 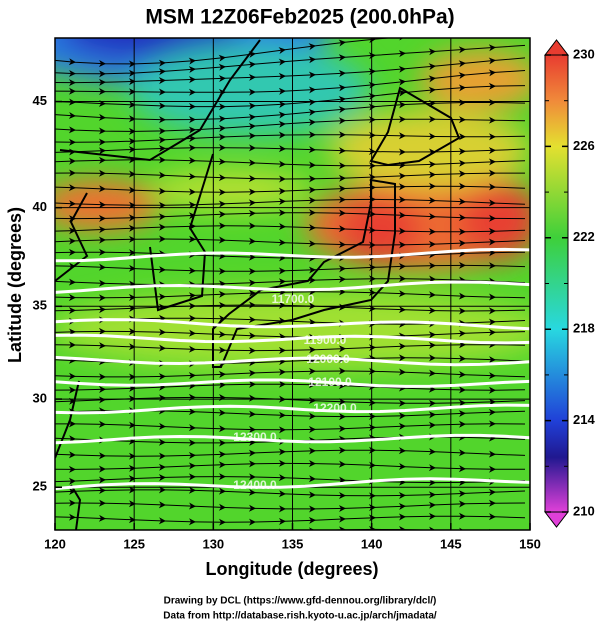 What do you see at coordinates (569, 283) in the screenshot?
I see `colorbar: 210 214 218 222 226 230` at bounding box center [569, 283].